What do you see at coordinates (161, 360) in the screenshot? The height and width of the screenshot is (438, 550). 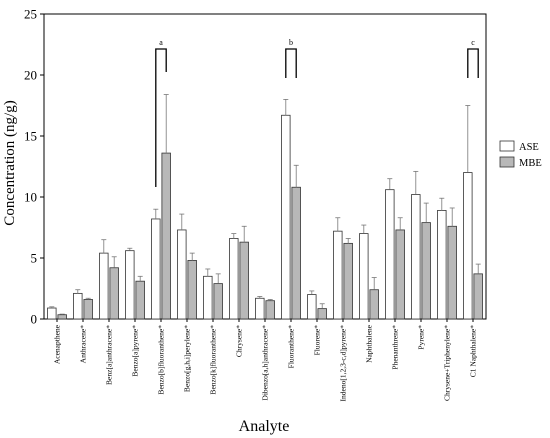 I see `x-category-label: Benzo[b]fluoranthene*` at bounding box center [161, 360].